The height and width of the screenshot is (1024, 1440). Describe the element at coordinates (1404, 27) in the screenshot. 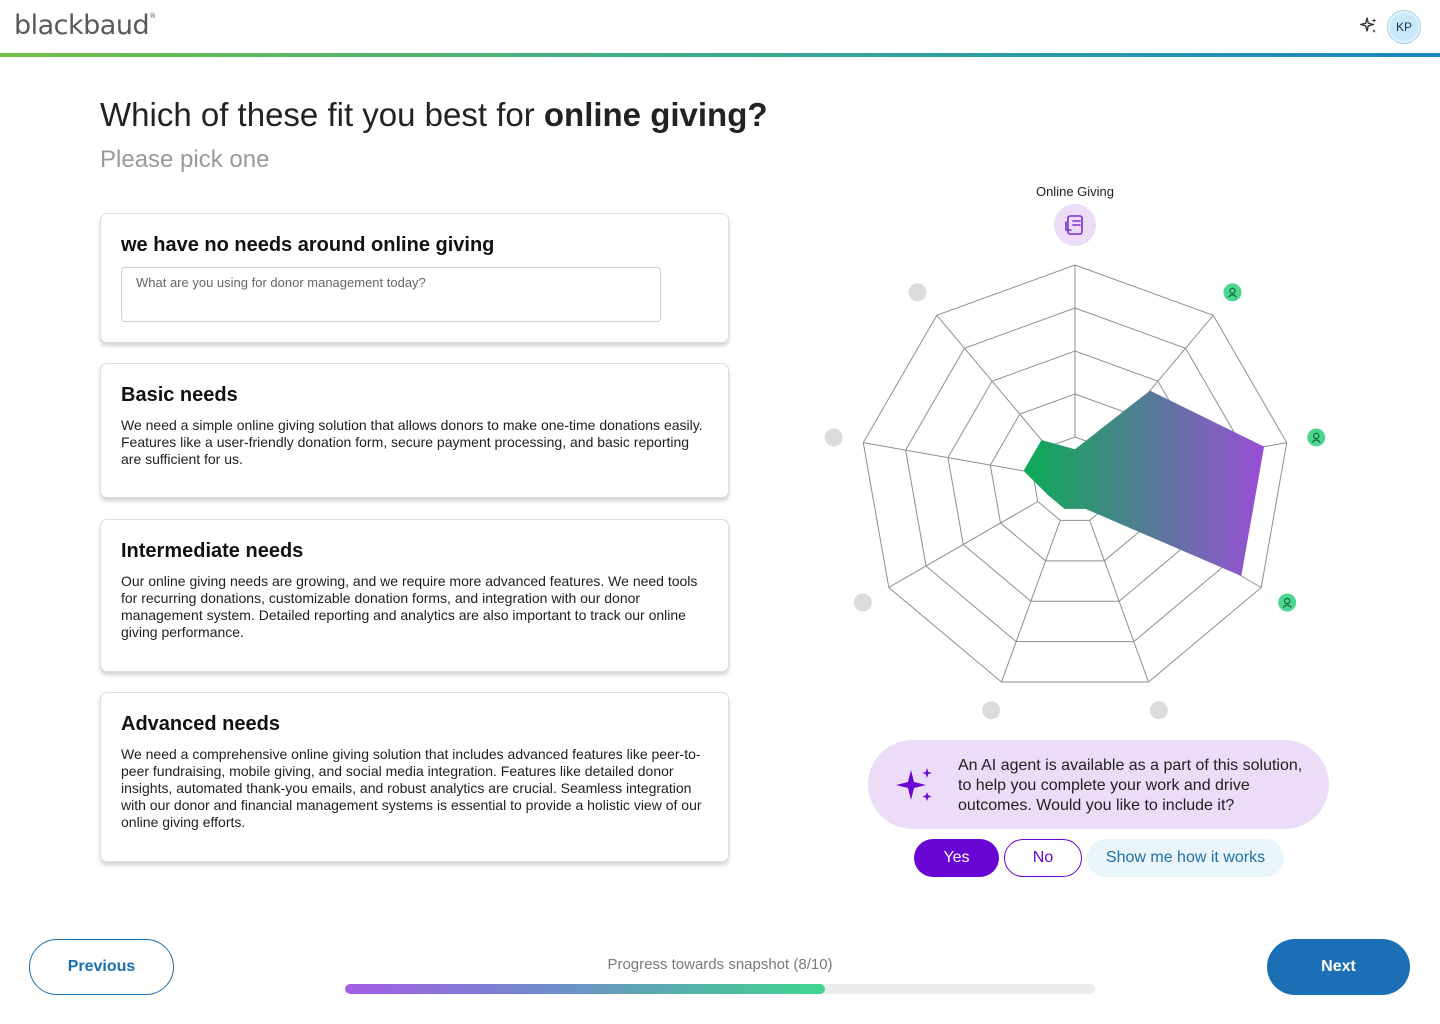

I see `user-avatar: KP` at that location.